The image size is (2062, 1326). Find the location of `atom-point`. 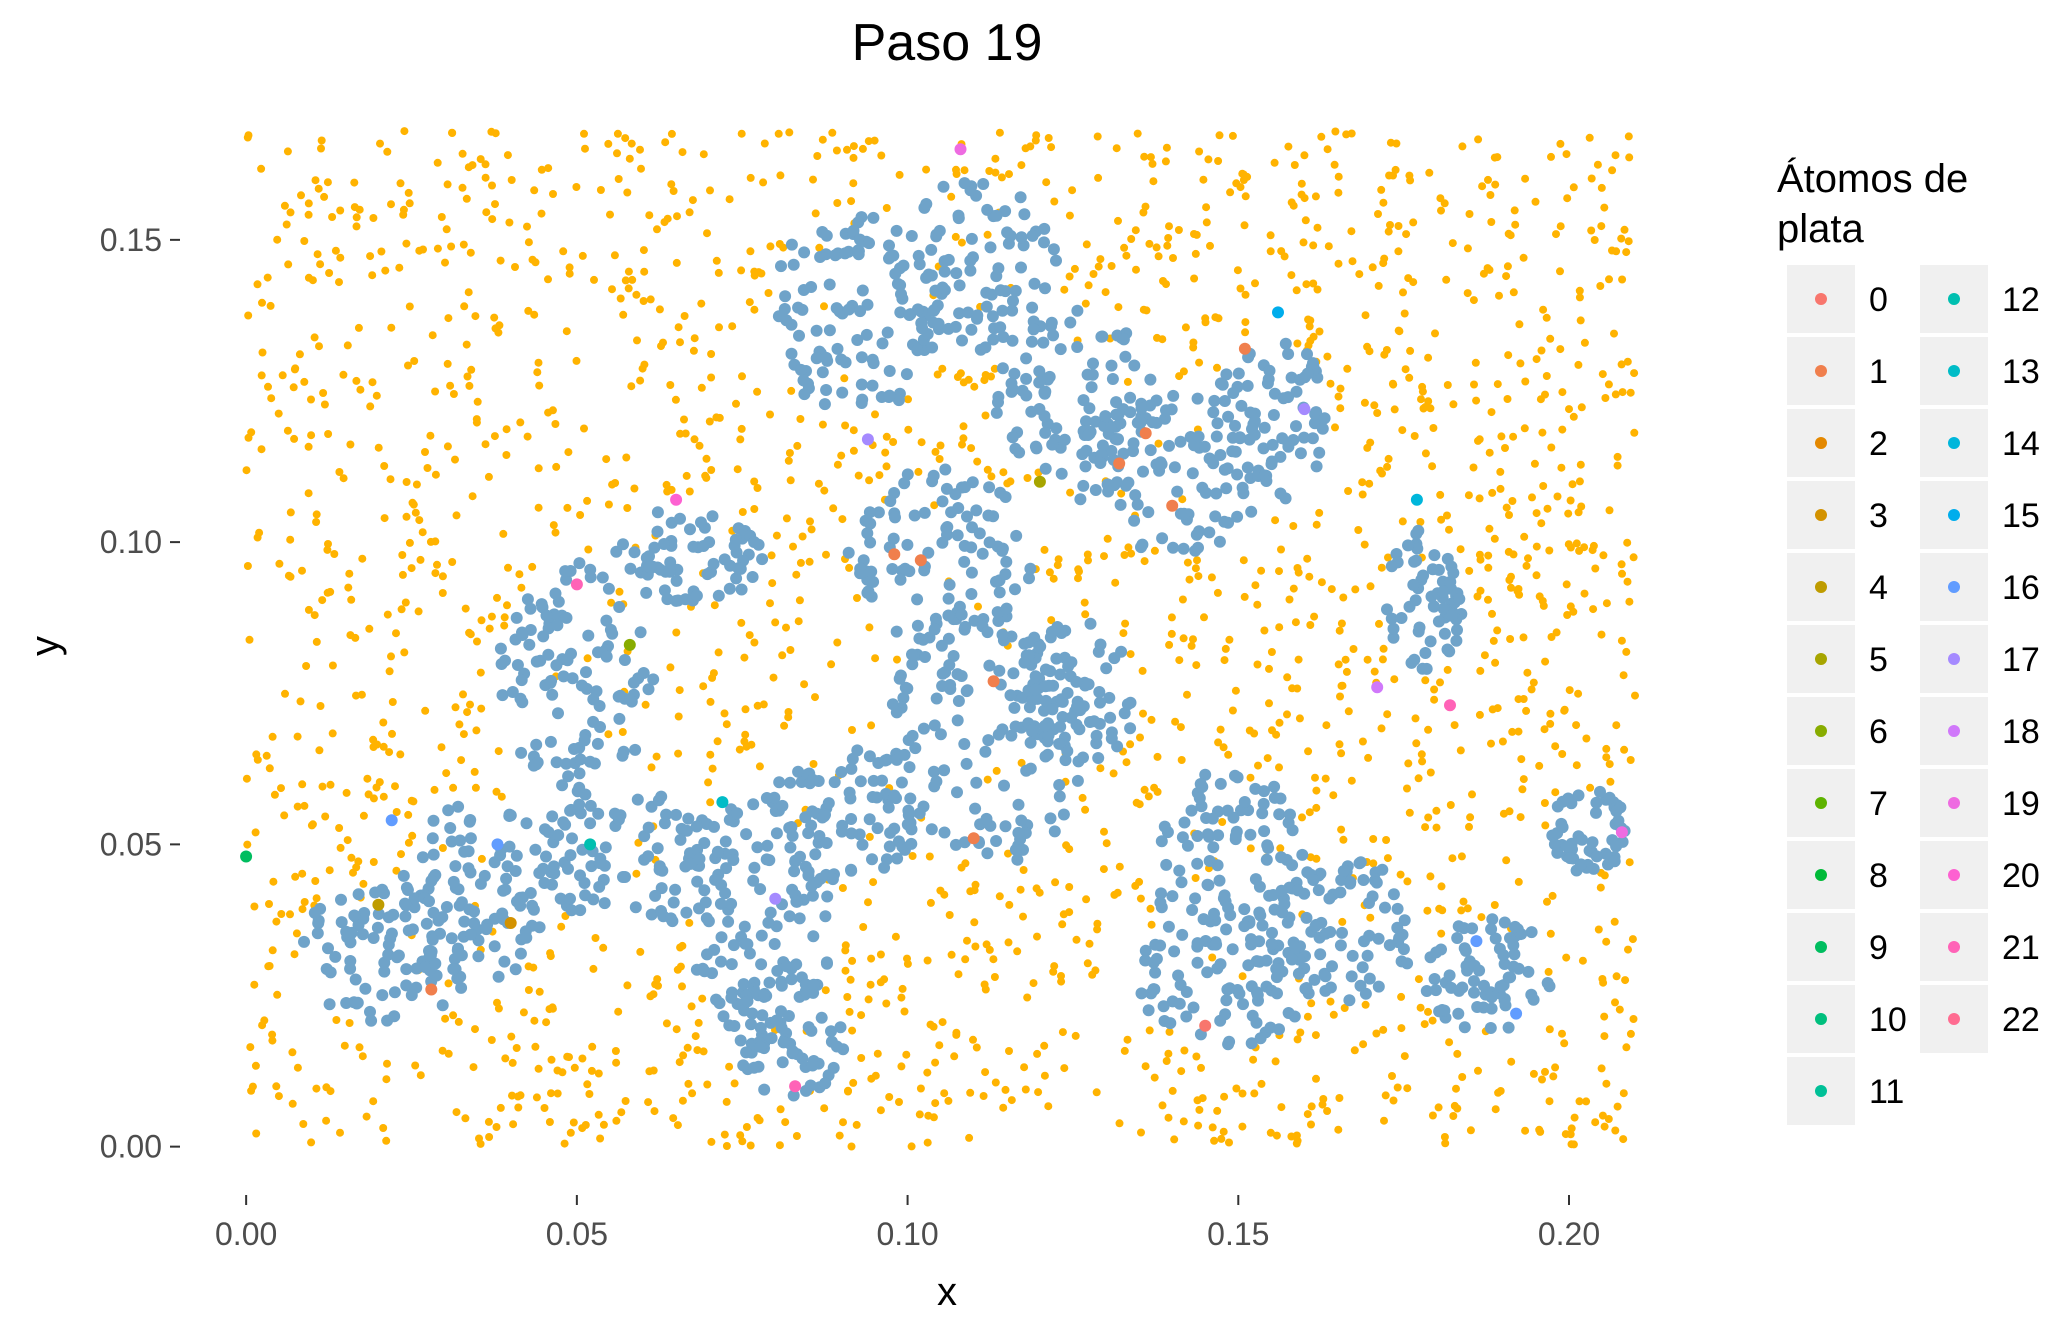

atom-point is located at coordinates (795, 1086).